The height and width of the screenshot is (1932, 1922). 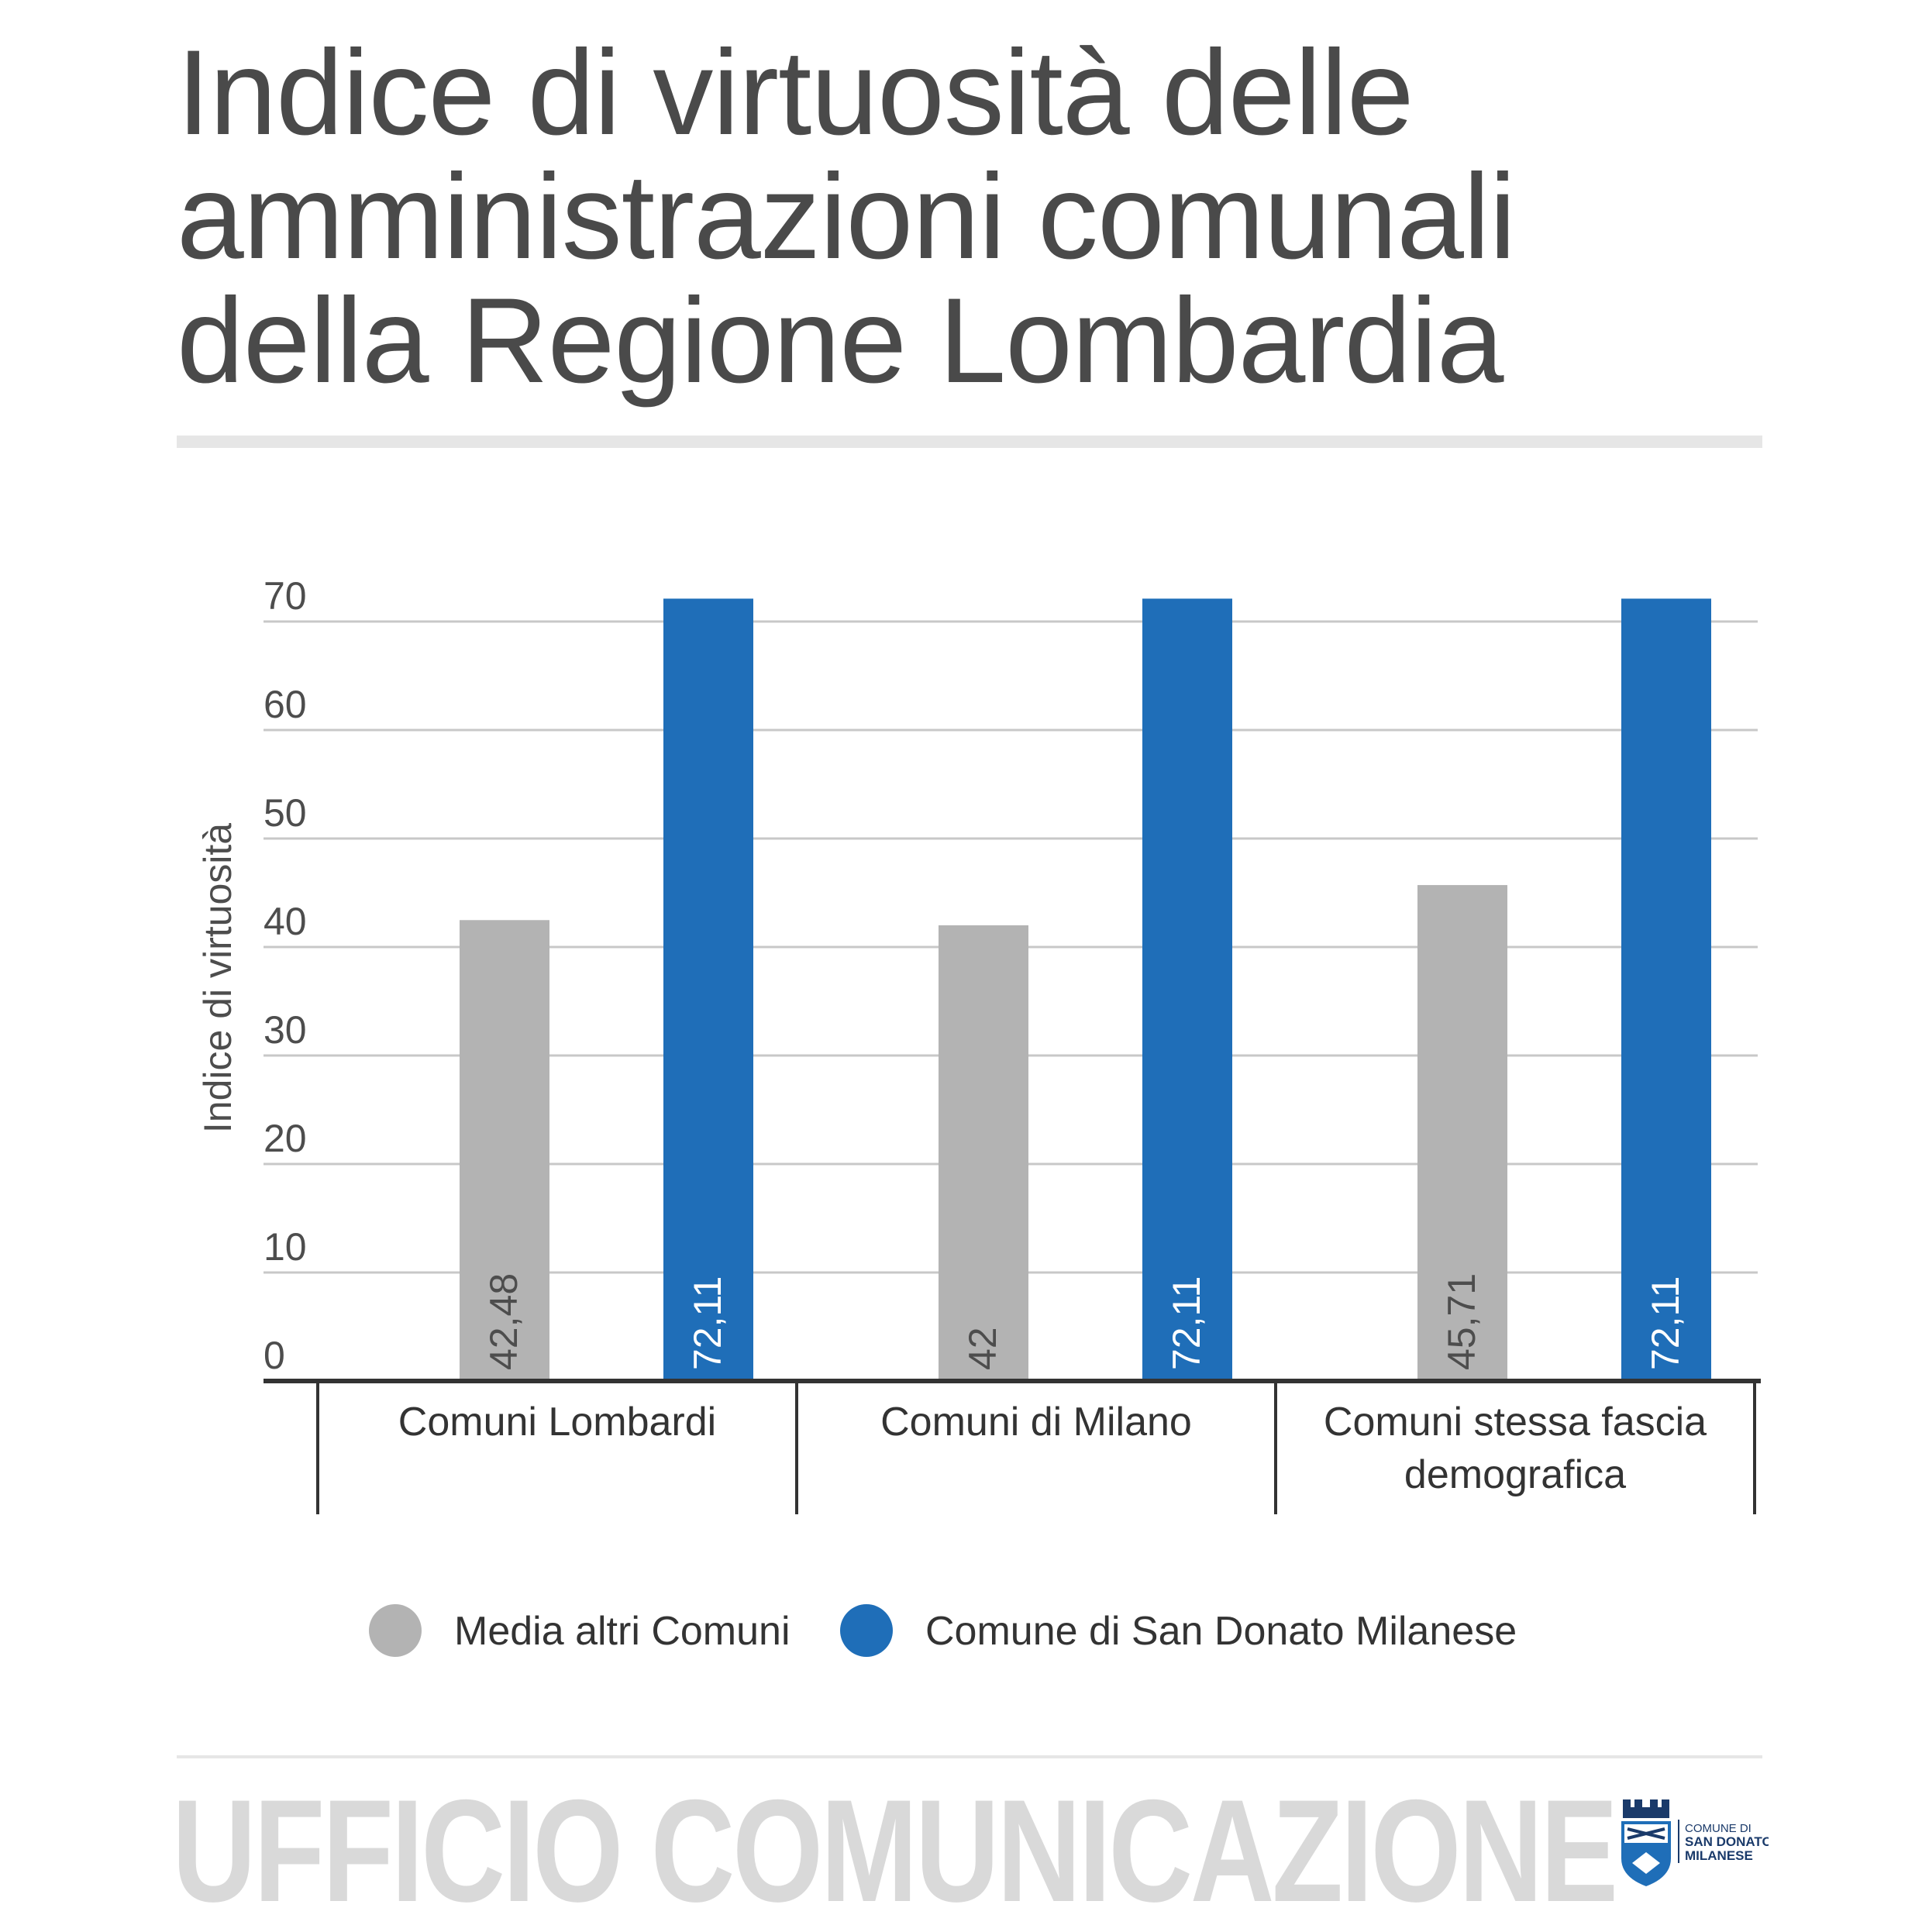 I want to click on footer-divider, so click(x=969, y=1756).